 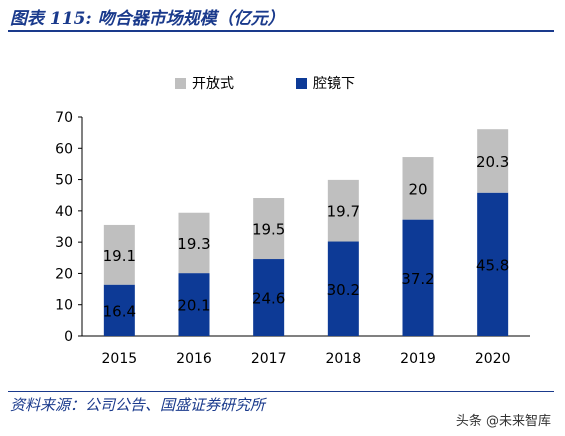 I want to click on data-label-open: 19.5, so click(x=268, y=230).